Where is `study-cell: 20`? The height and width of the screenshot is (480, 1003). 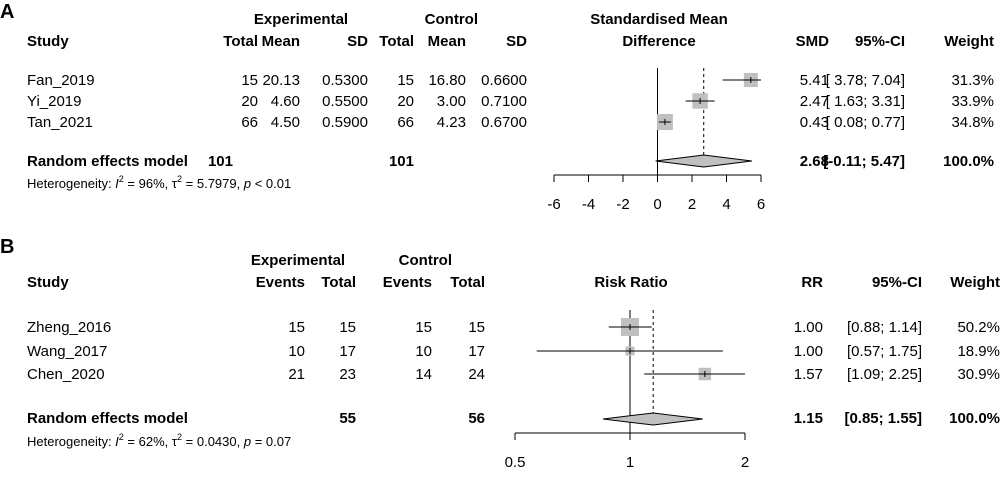
study-cell: 20 is located at coordinates (249, 101).